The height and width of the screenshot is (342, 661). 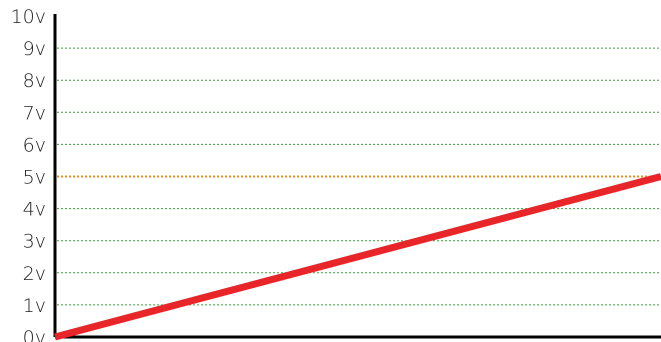 What do you see at coordinates (28, 17) in the screenshot?
I see `y-tick-label: 10v` at bounding box center [28, 17].